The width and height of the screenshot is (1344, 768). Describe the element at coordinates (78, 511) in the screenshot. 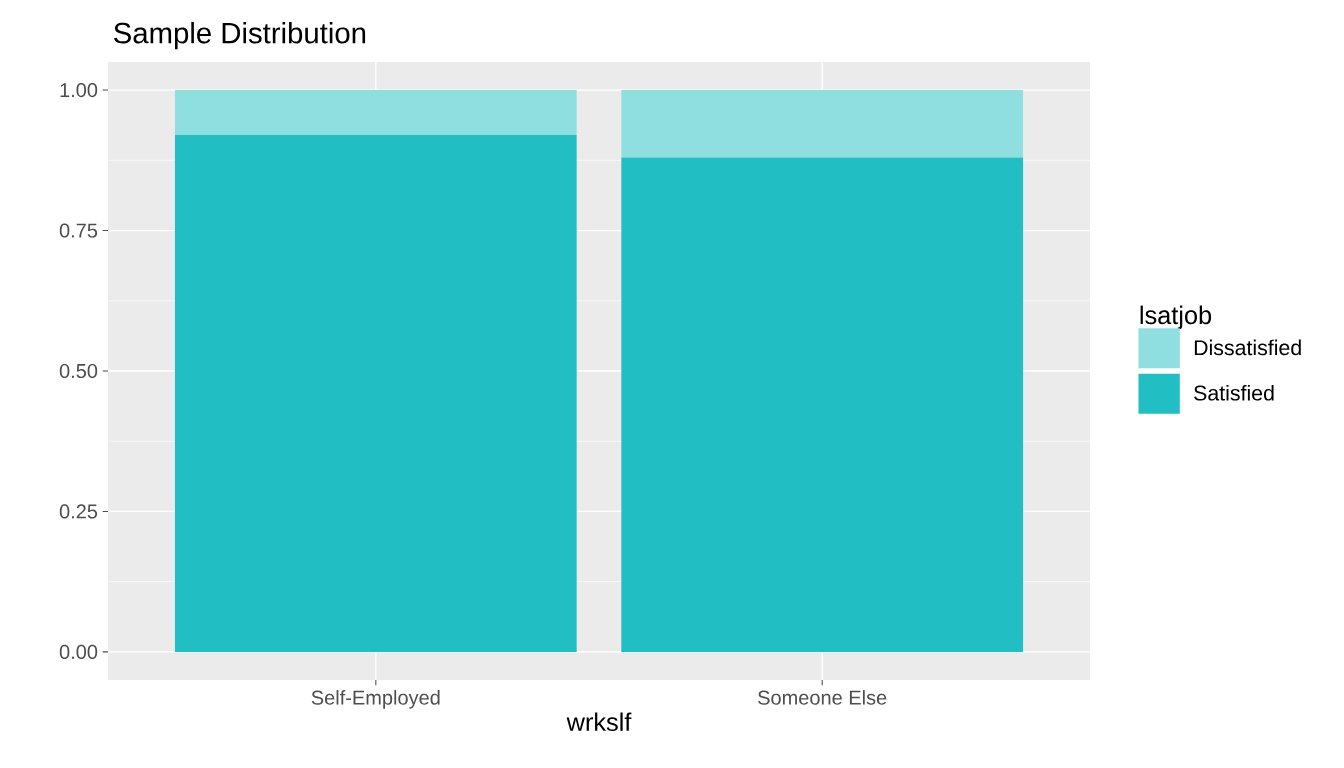

I see `y-tick-label: 0.25` at that location.